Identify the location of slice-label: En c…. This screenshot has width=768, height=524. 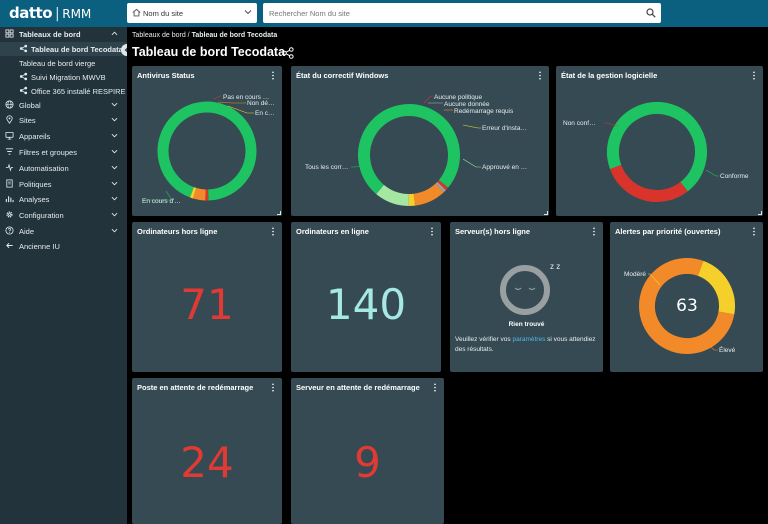
(265, 113).